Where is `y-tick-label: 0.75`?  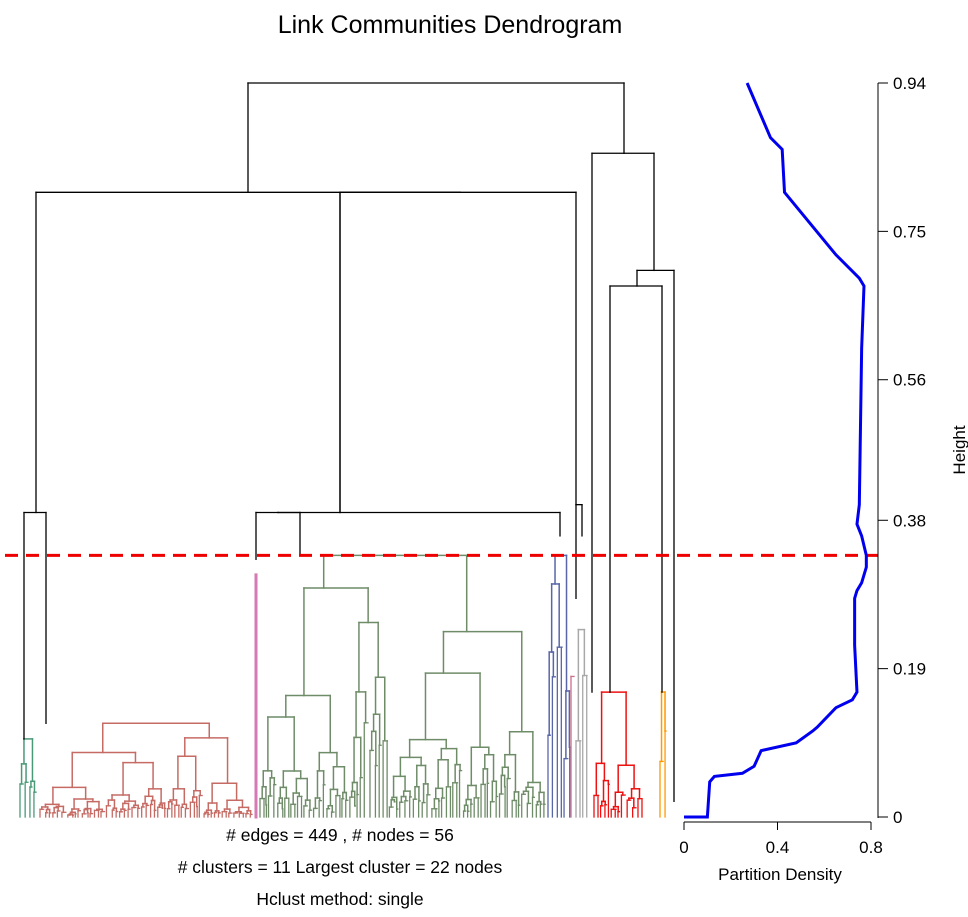 y-tick-label: 0.75 is located at coordinates (909, 231).